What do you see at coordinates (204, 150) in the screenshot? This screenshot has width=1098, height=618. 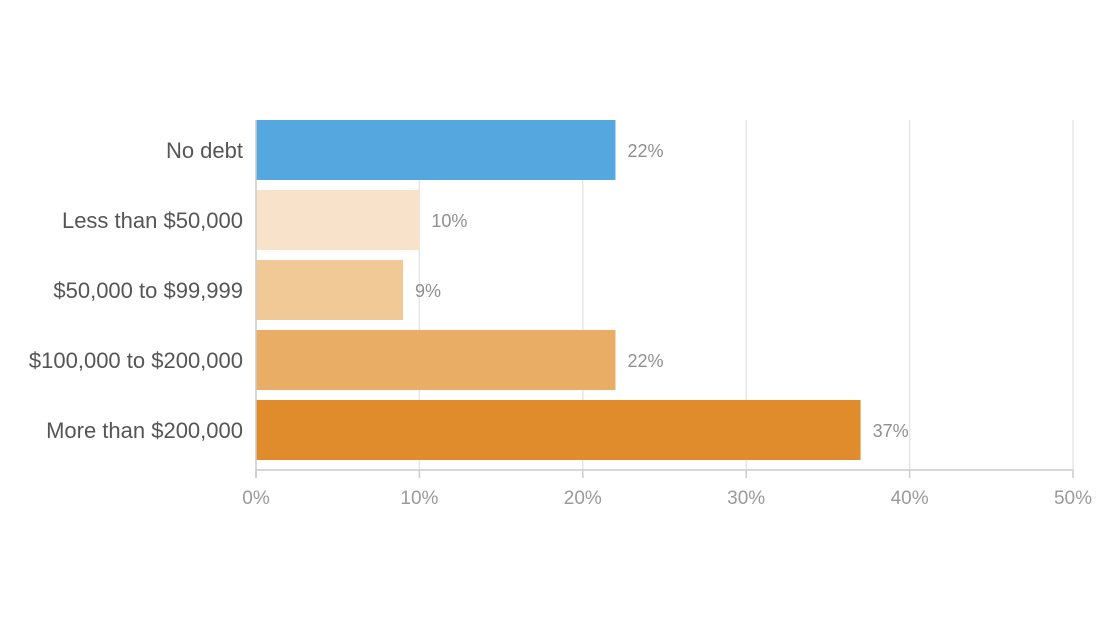 I see `category-label: No debt` at bounding box center [204, 150].